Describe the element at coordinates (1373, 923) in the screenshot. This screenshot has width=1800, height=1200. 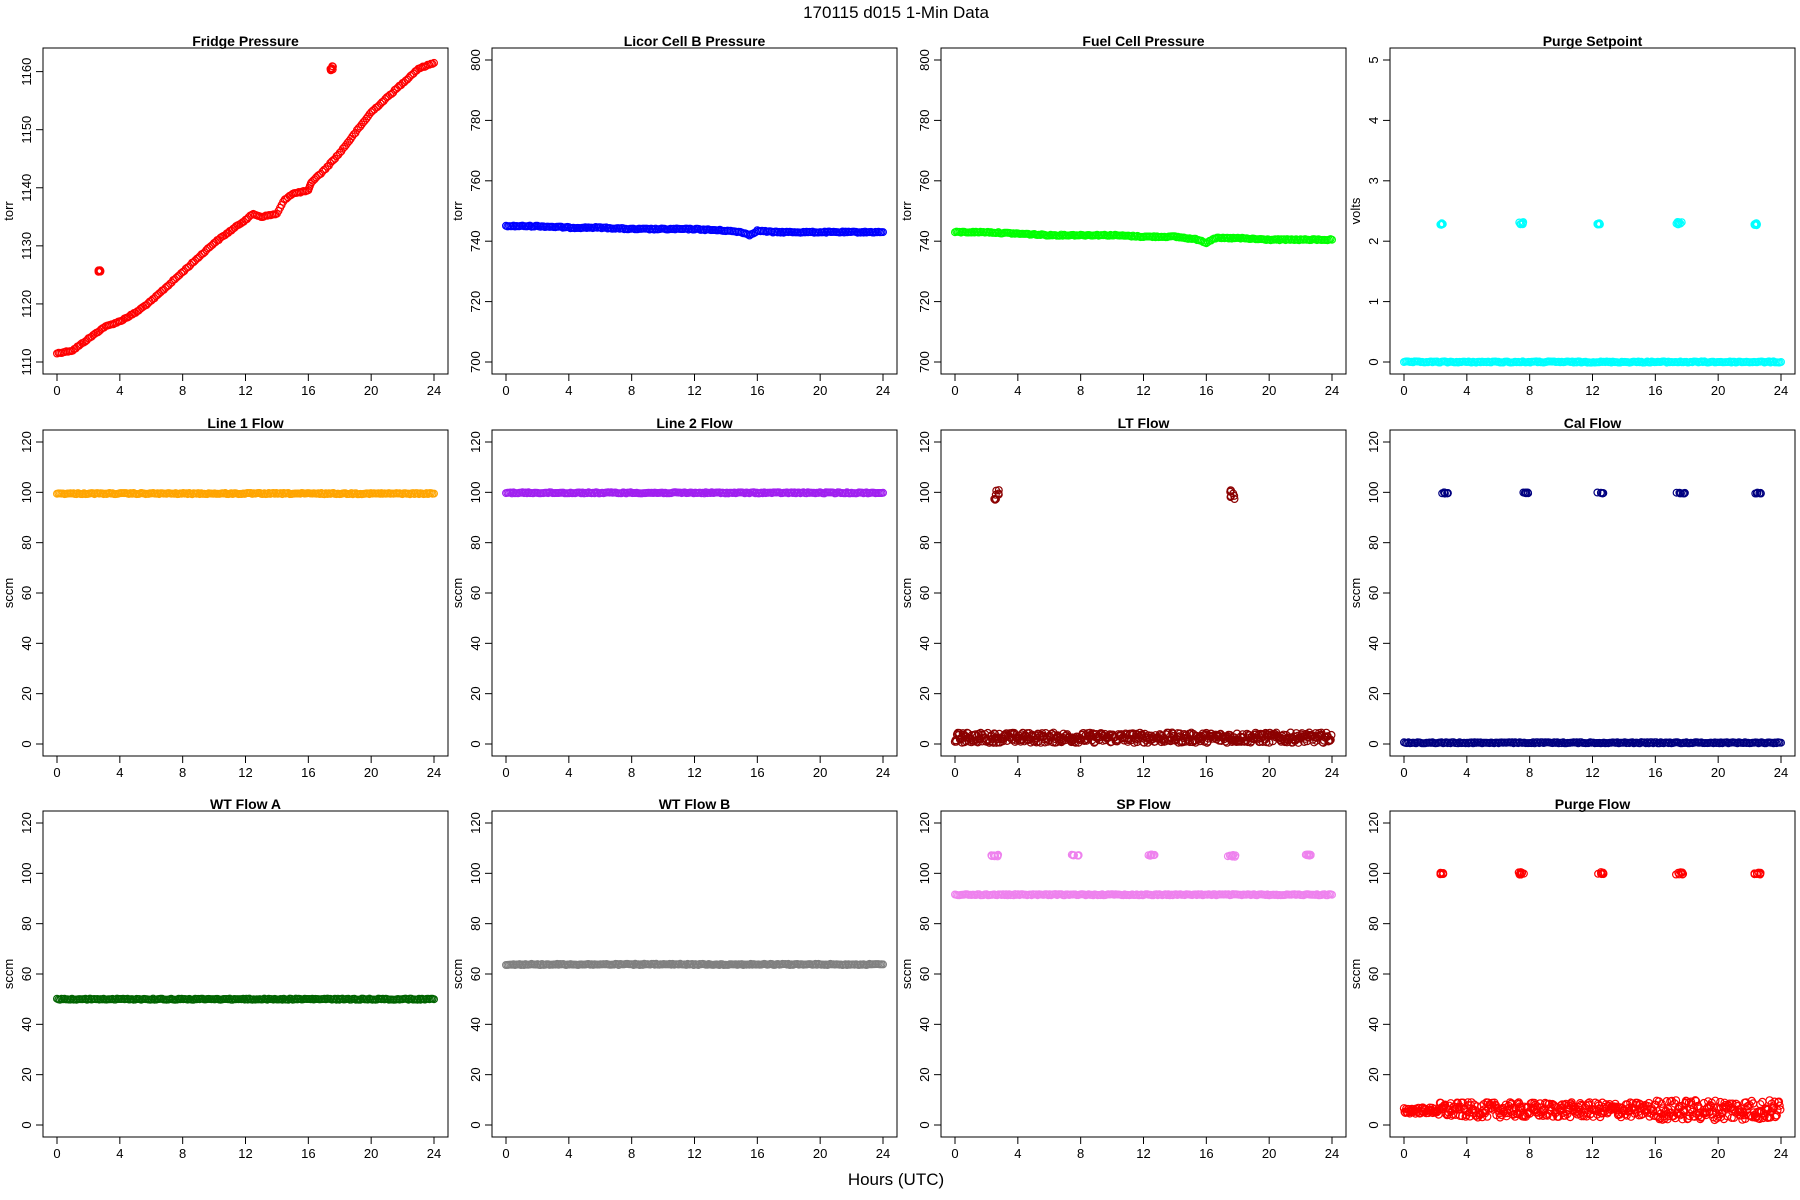
I see `y-tick-label: 80` at that location.